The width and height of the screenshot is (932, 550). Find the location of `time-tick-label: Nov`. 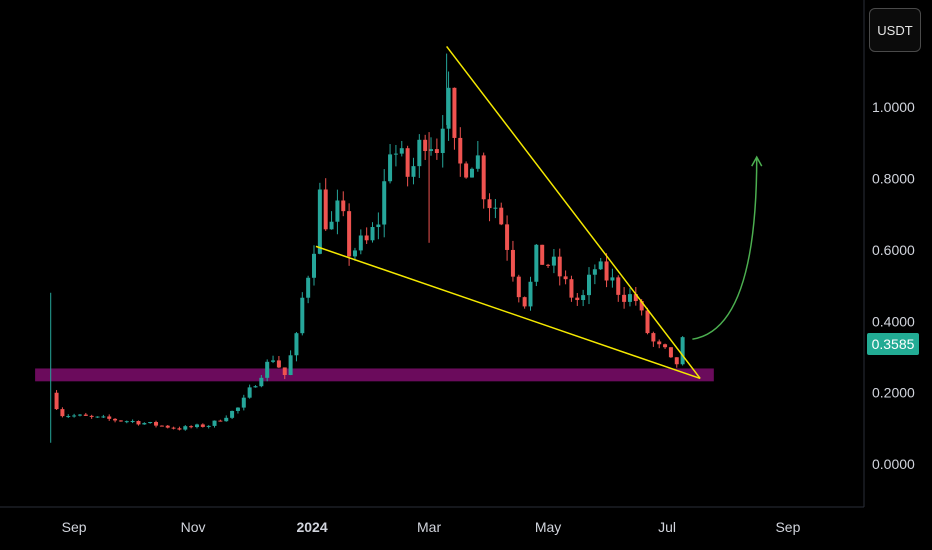

time-tick-label: Nov is located at coordinates (193, 527).